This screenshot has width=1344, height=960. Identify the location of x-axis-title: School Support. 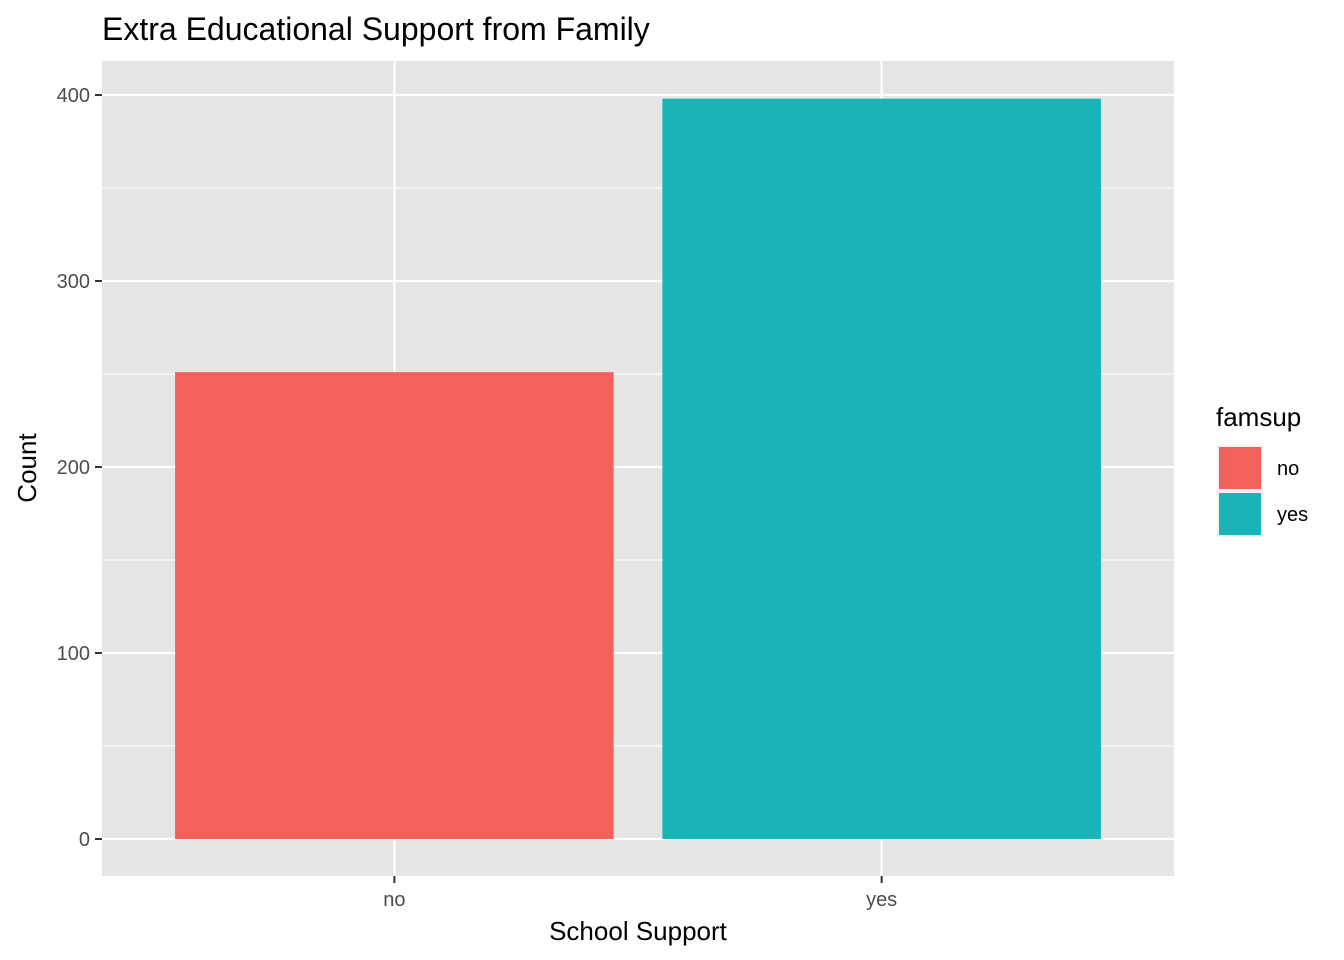
(638, 931).